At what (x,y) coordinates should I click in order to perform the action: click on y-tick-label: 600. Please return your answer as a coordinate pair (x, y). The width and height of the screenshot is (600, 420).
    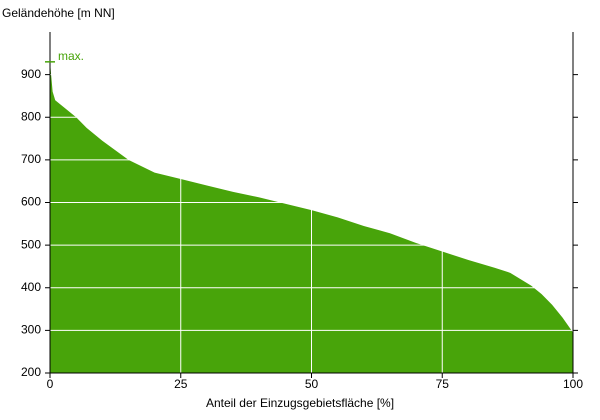
    Looking at the image, I should click on (31, 202).